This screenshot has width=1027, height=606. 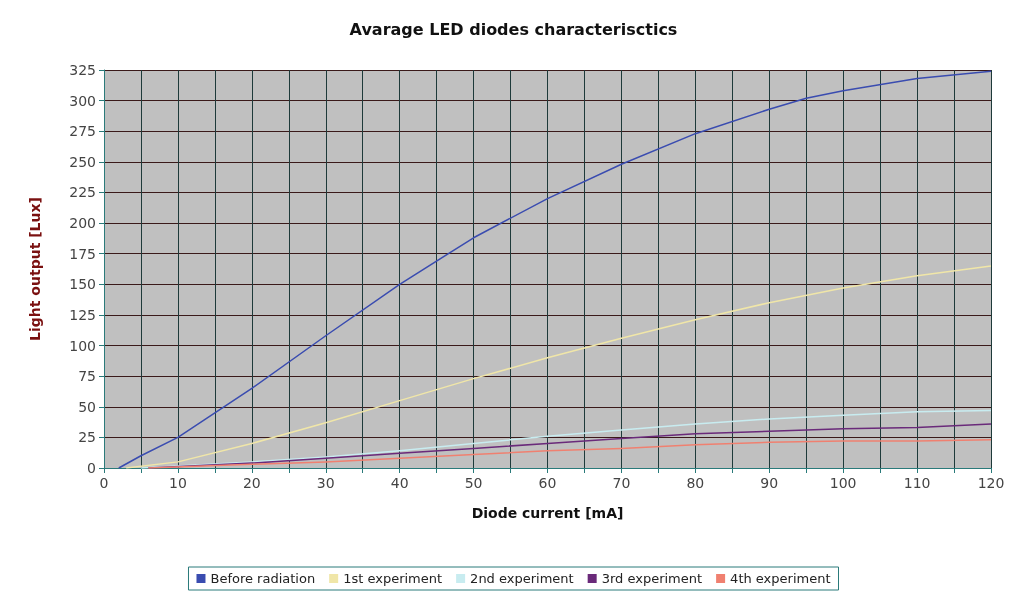 I want to click on x-axis-title: Diode current [mA], so click(x=547, y=513).